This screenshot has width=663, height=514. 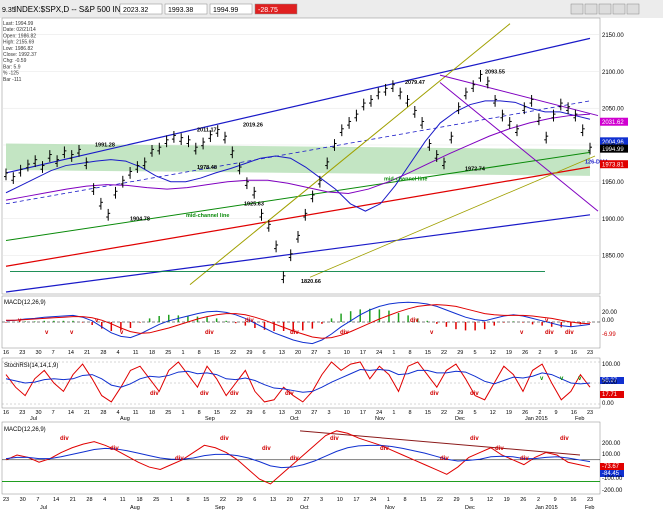 What do you see at coordinates (612, 479) in the screenshot?
I see `weekly-axis-label: -100.00` at bounding box center [612, 479].